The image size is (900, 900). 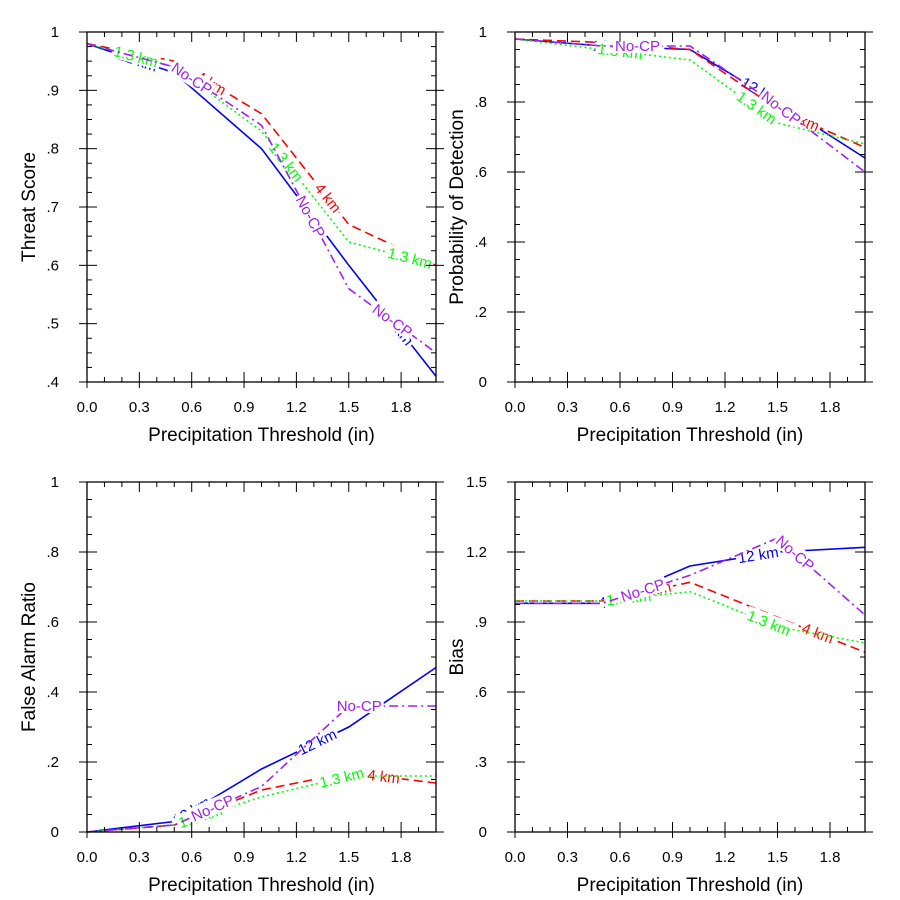 I want to click on y-tick-label: .3, so click(x=480, y=762).